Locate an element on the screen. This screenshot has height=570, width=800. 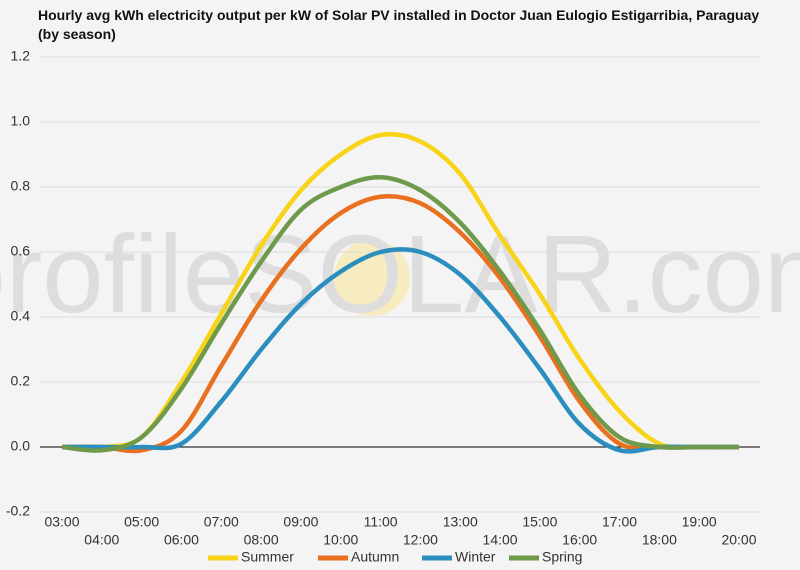
legend-label: Summer is located at coordinates (267, 557).